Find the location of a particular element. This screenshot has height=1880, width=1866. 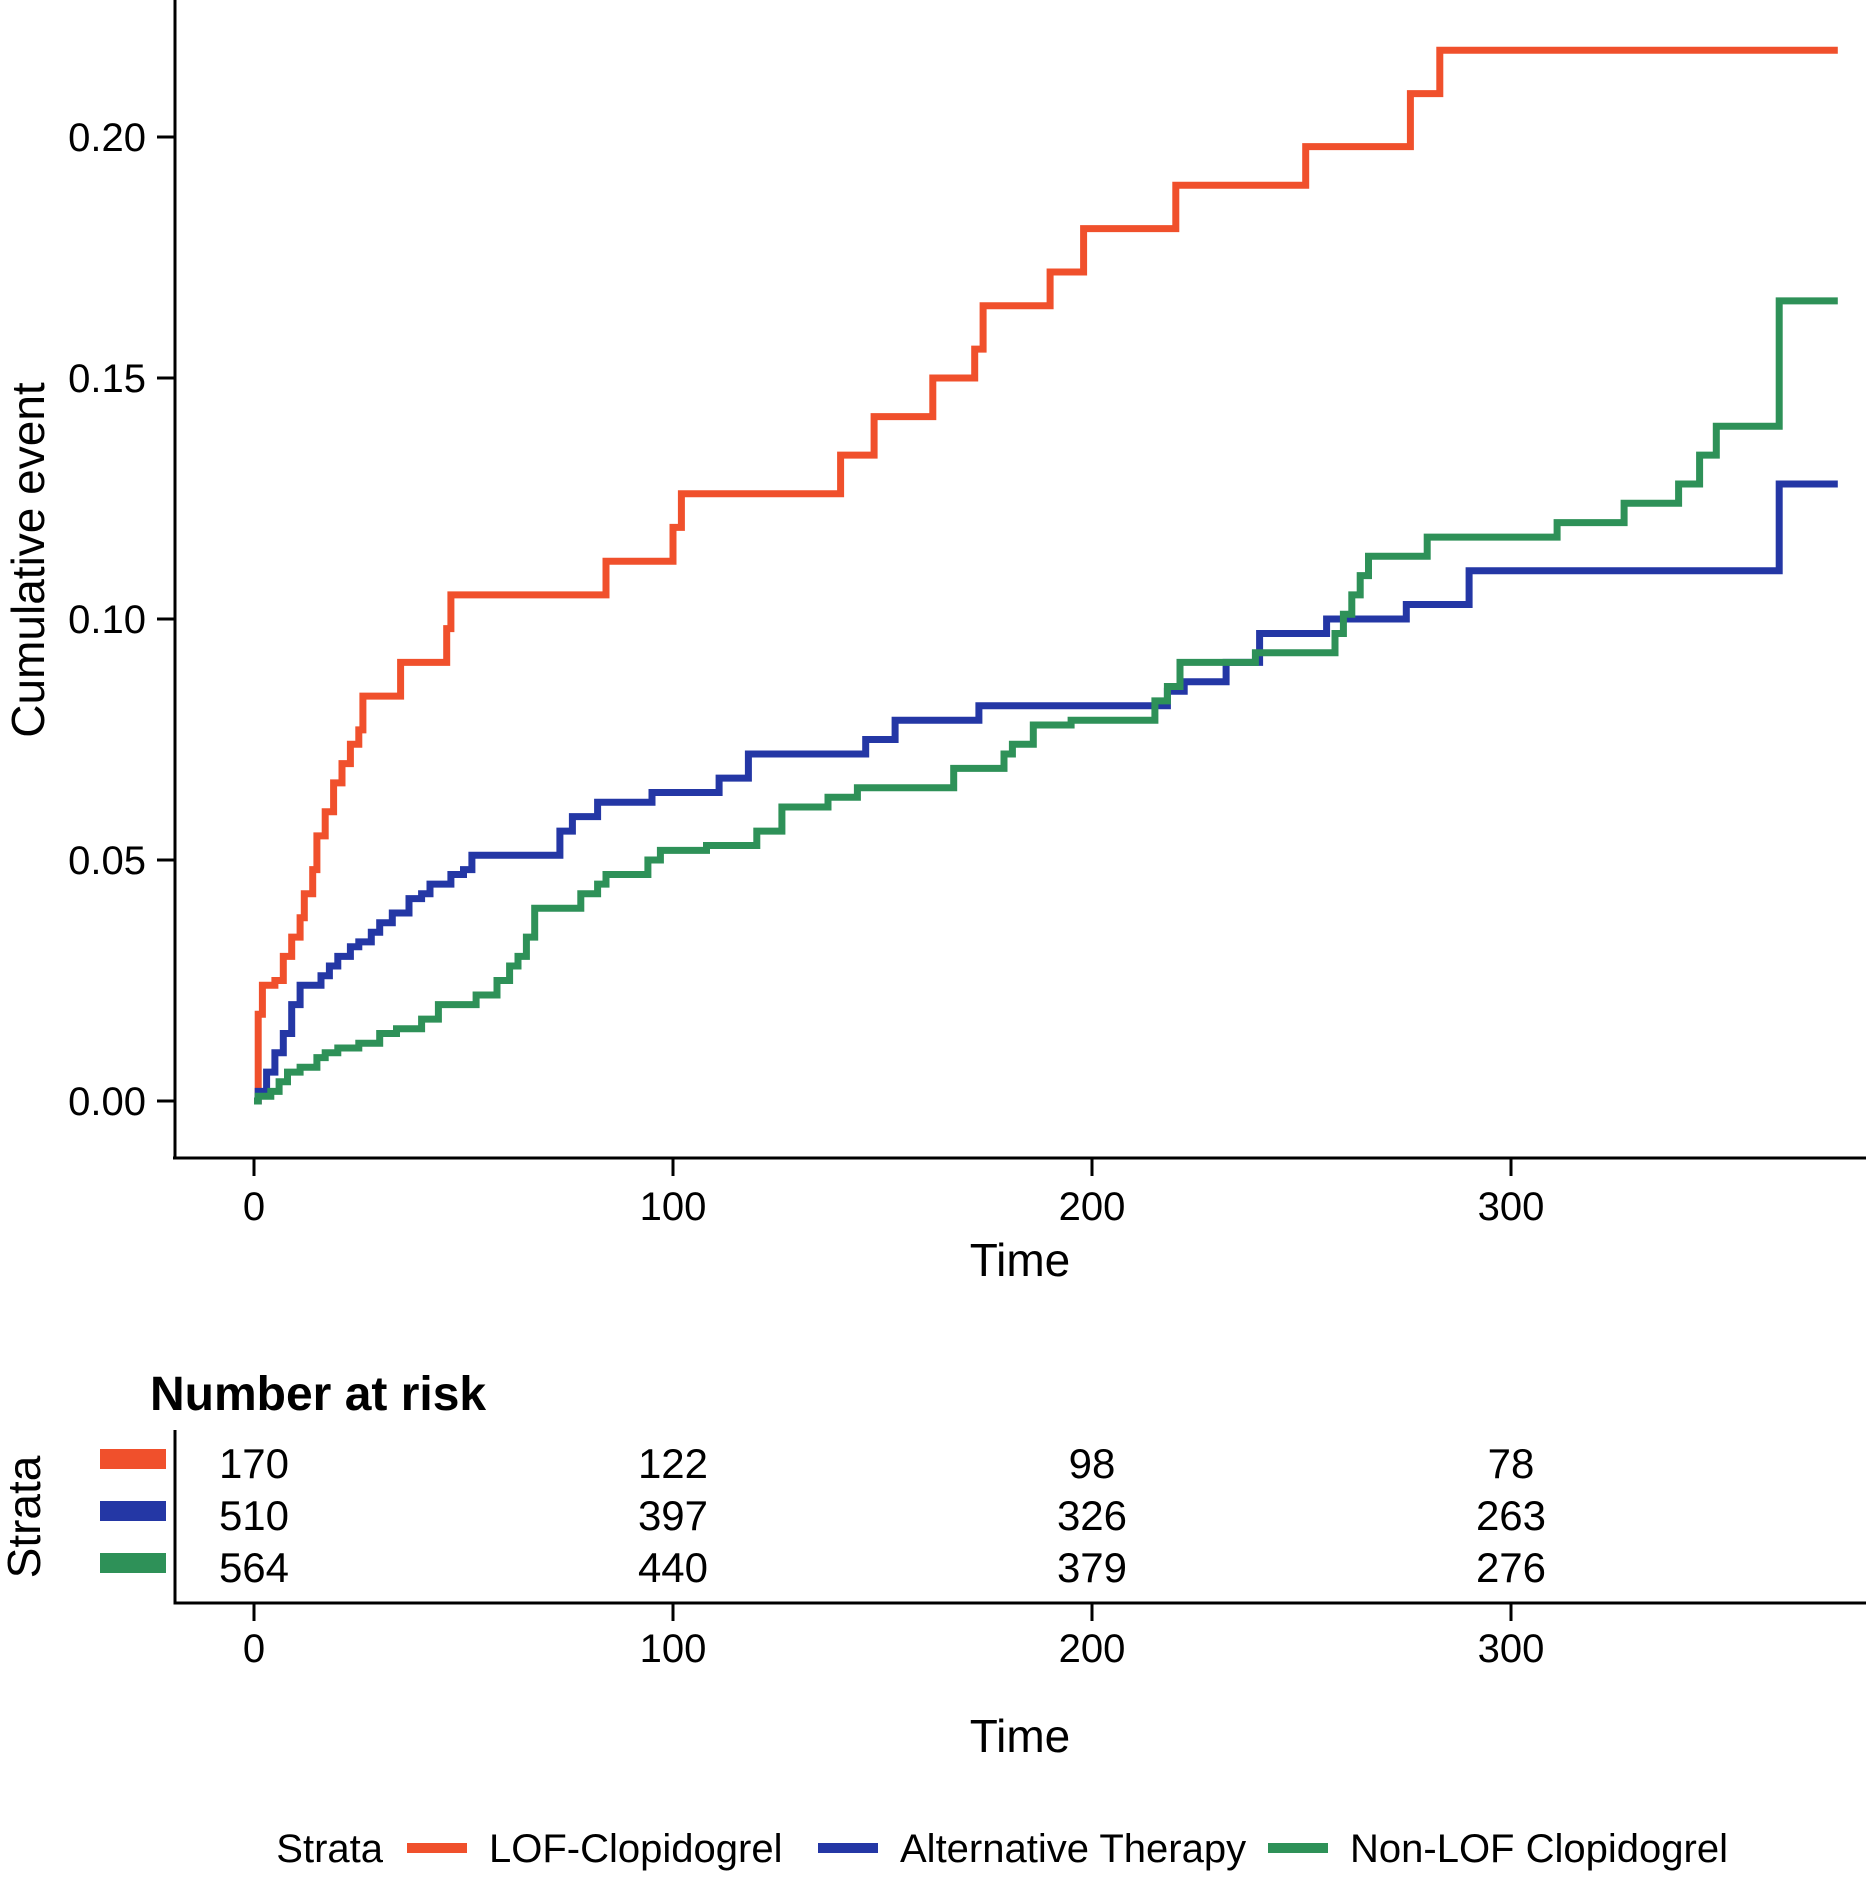

legend-label-alternative-therapy: Alternative Therapy is located at coordinates (1073, 1849).